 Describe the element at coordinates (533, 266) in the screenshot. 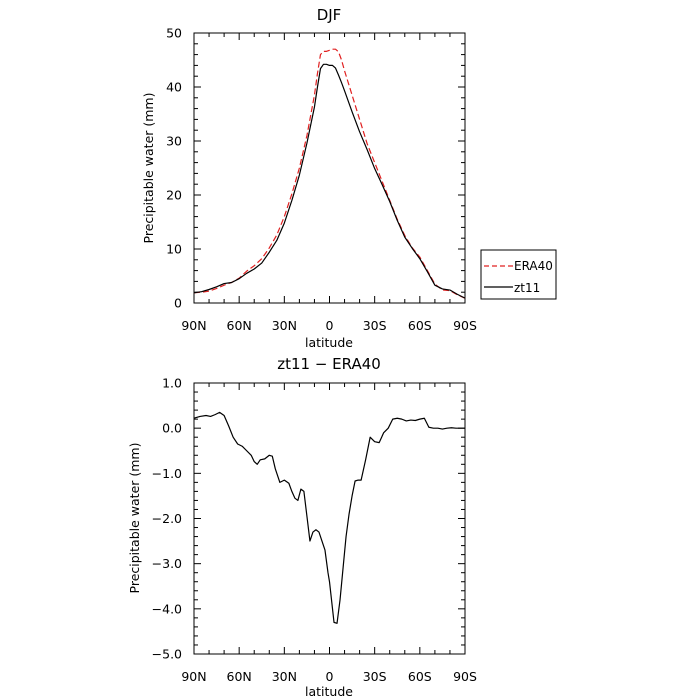

I see `legend-label-era40: ERA40` at that location.